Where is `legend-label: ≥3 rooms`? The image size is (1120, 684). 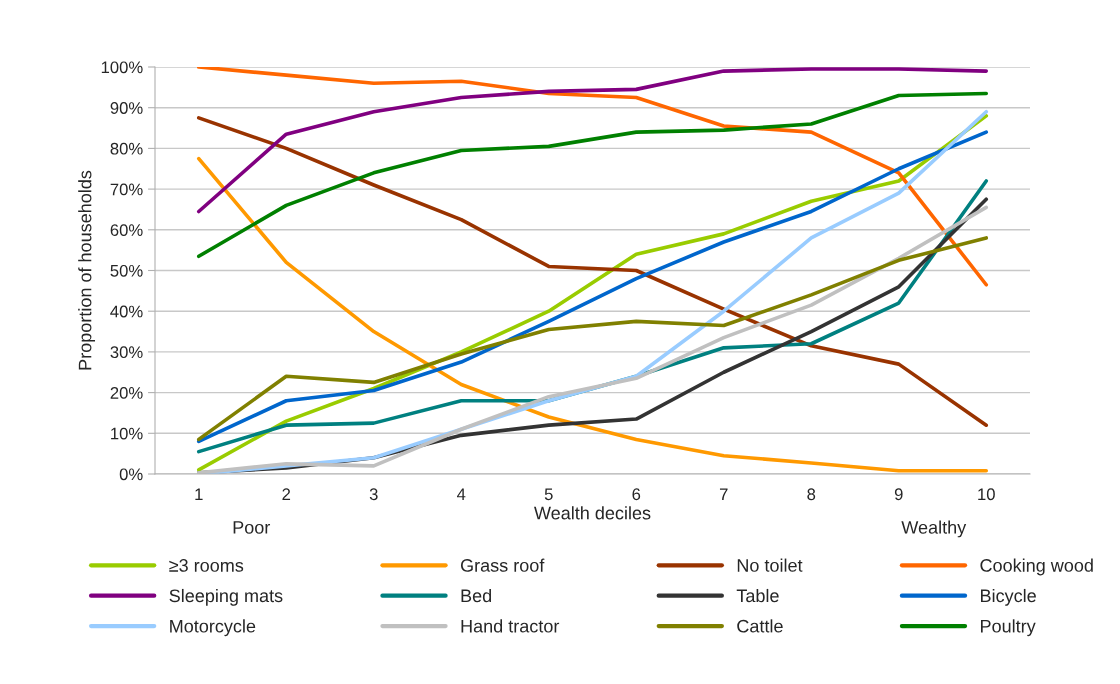 legend-label: ≥3 rooms is located at coordinates (206, 565).